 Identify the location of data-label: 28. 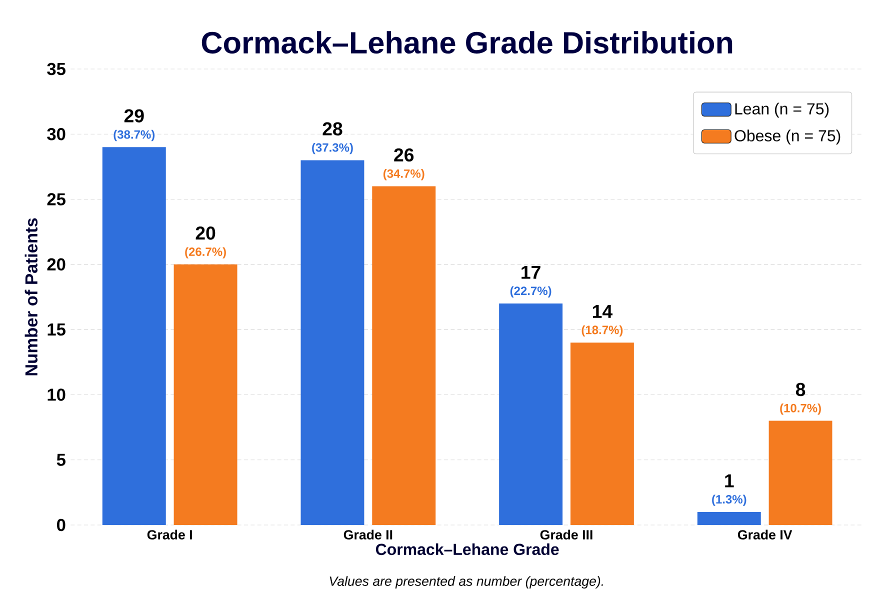
(332, 129).